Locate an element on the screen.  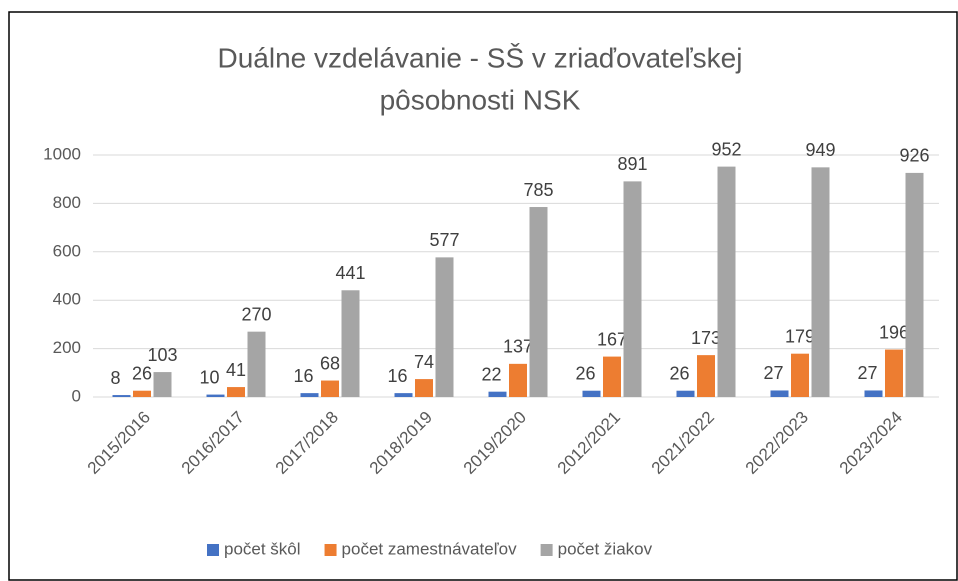
y-tick-label: 600 is located at coordinates (67, 250).